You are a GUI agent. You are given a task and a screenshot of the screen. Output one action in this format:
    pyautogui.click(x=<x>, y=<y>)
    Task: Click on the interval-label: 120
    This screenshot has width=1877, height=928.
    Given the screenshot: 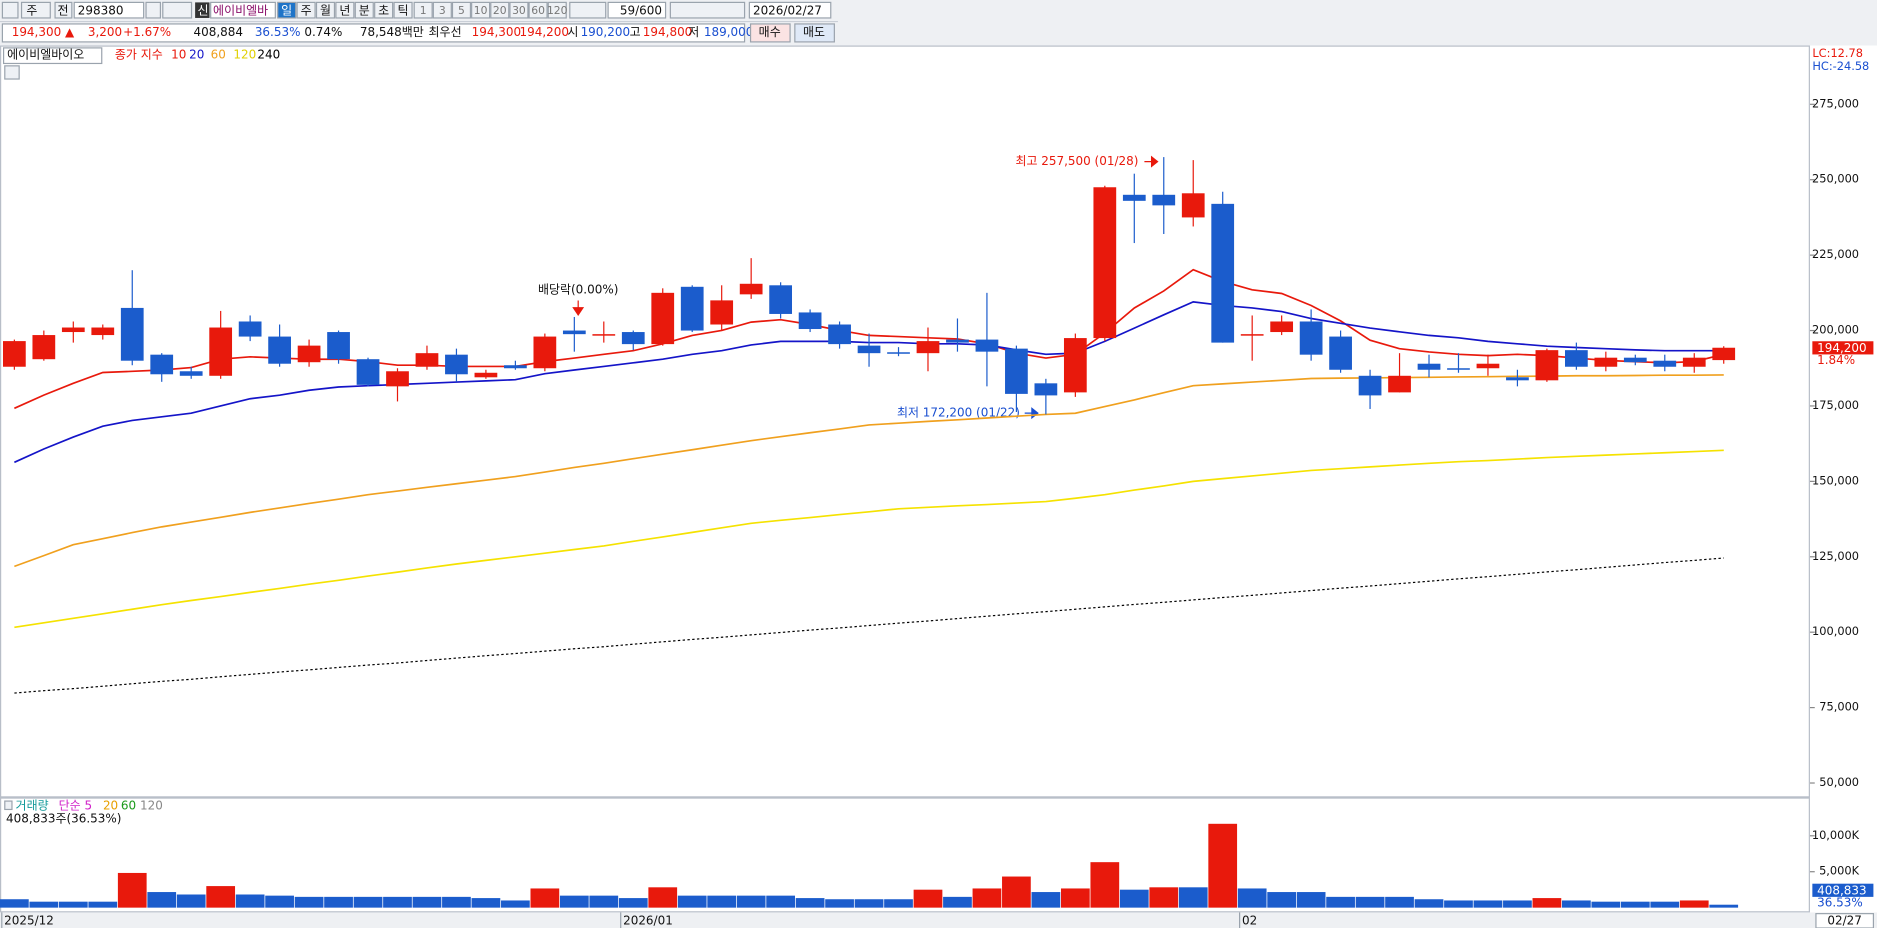 What is the action you would take?
    pyautogui.click(x=557, y=10)
    